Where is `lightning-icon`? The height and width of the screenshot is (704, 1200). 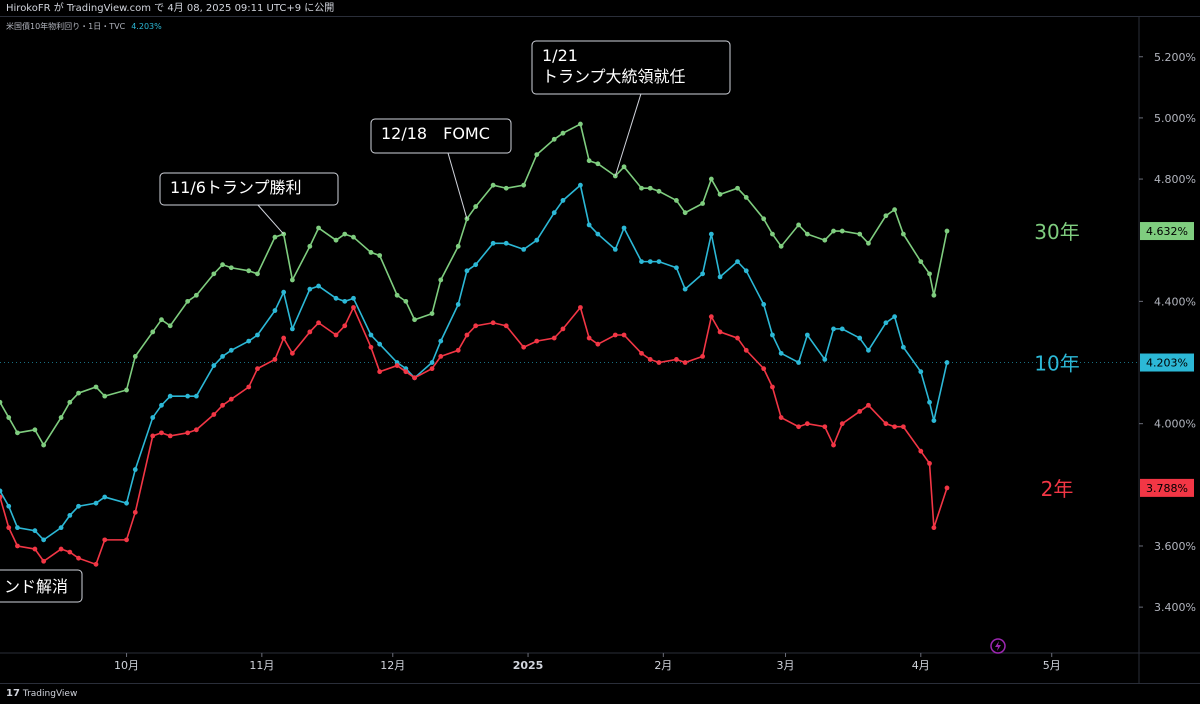
lightning-icon is located at coordinates (998, 646).